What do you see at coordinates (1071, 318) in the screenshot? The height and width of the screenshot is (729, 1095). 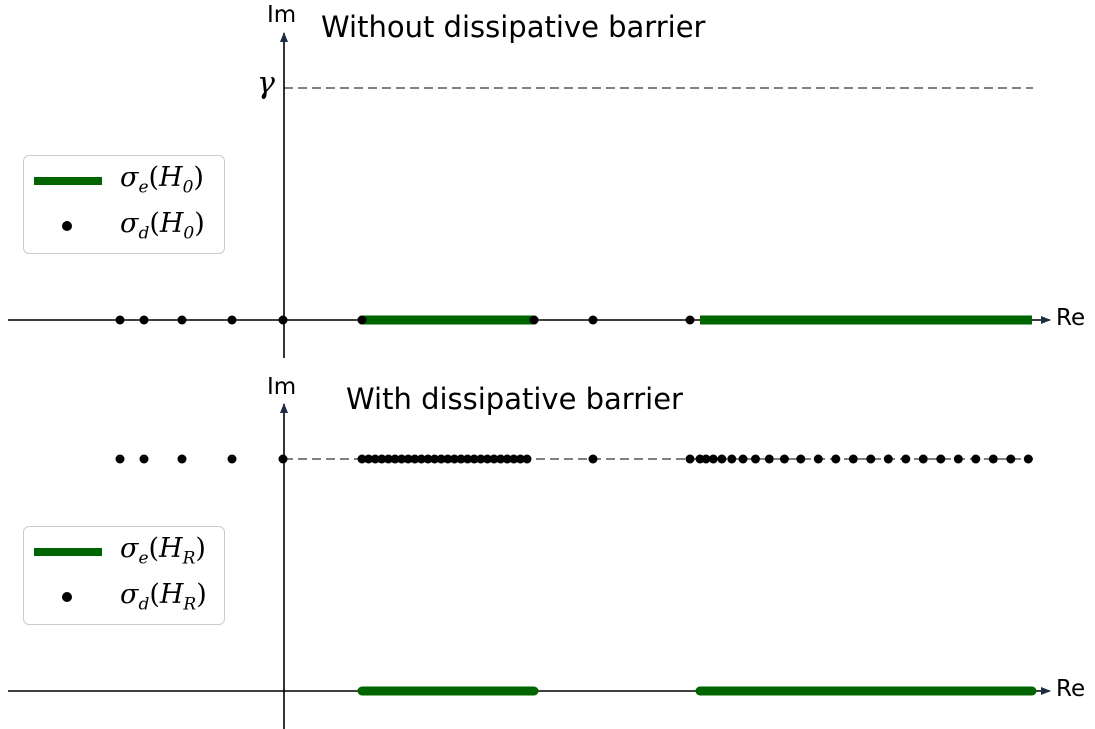 I see `top-re-label: Re` at bounding box center [1071, 318].